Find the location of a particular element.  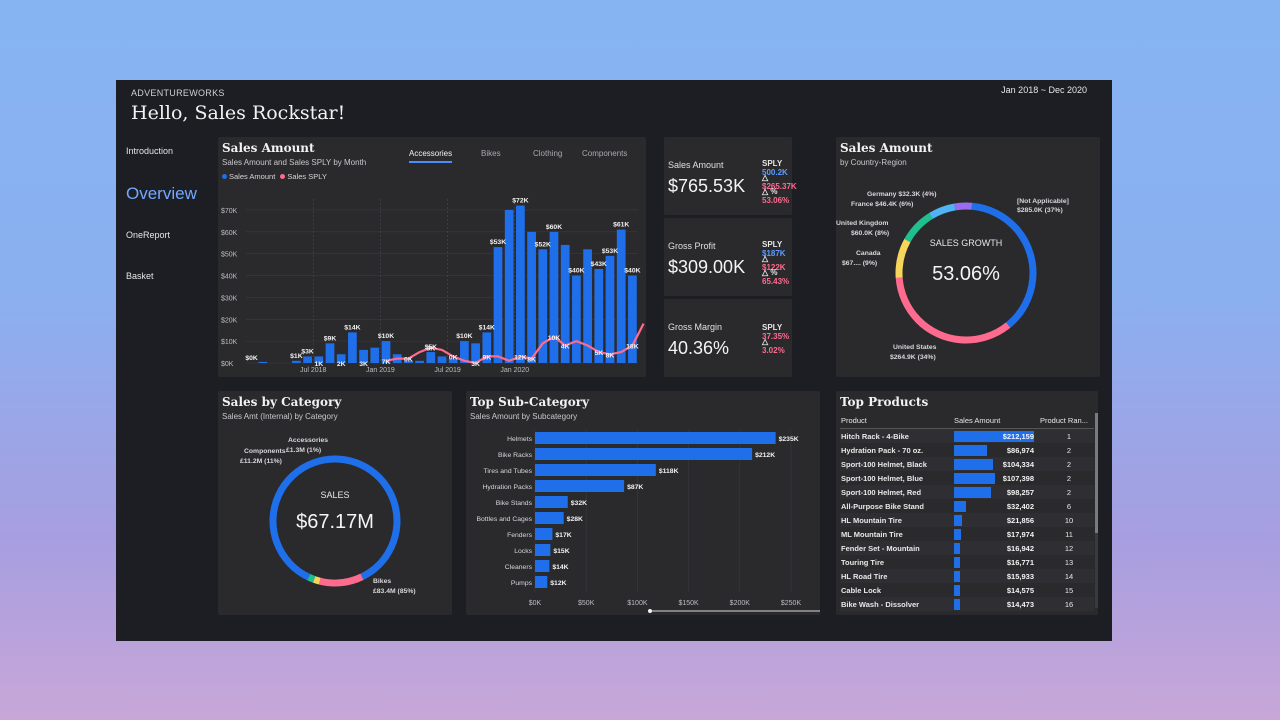

y-tick-label: $0K is located at coordinates (227, 364).